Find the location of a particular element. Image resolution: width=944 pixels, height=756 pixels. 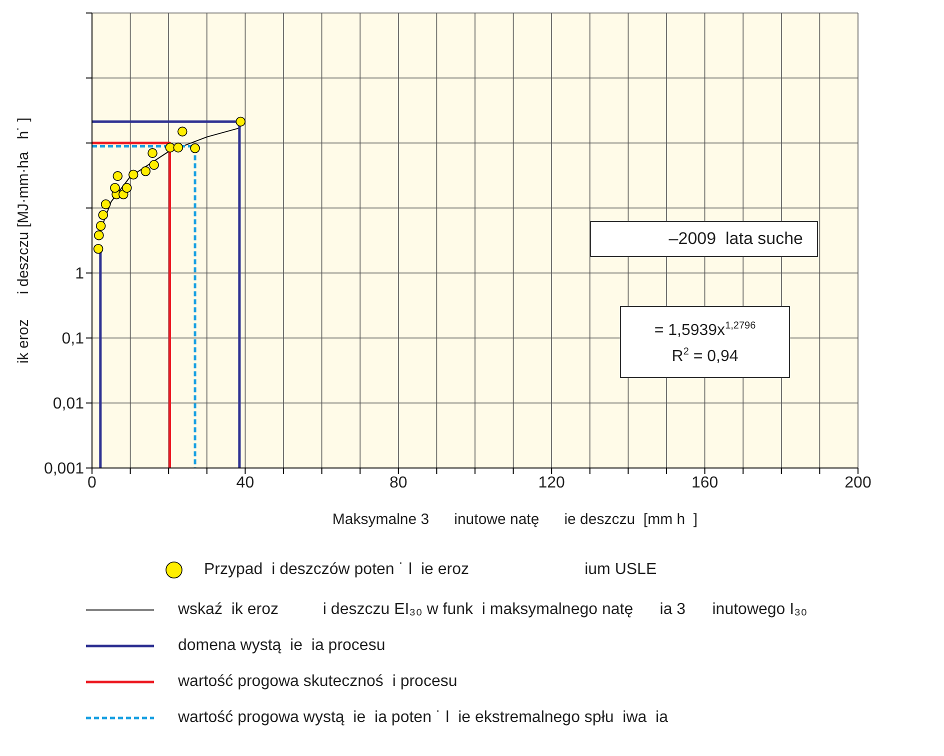

annotation: –2009 lata suche is located at coordinates (735, 238).